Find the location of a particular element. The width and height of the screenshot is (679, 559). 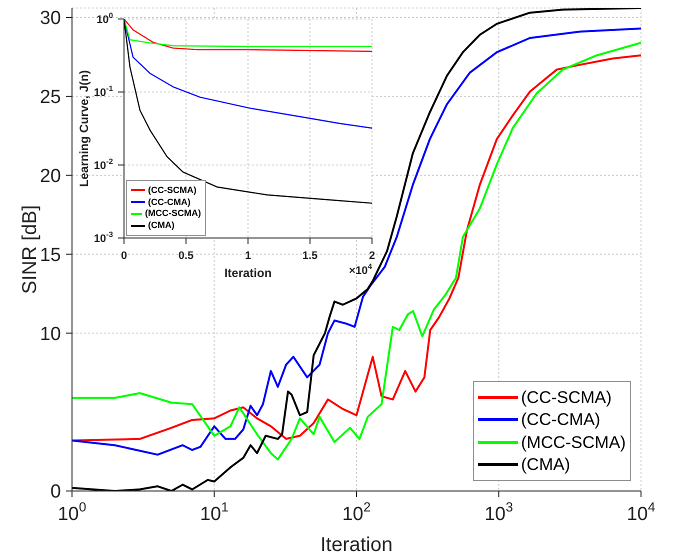

y-axis-title: SINR [dB] is located at coordinates (30, 249).